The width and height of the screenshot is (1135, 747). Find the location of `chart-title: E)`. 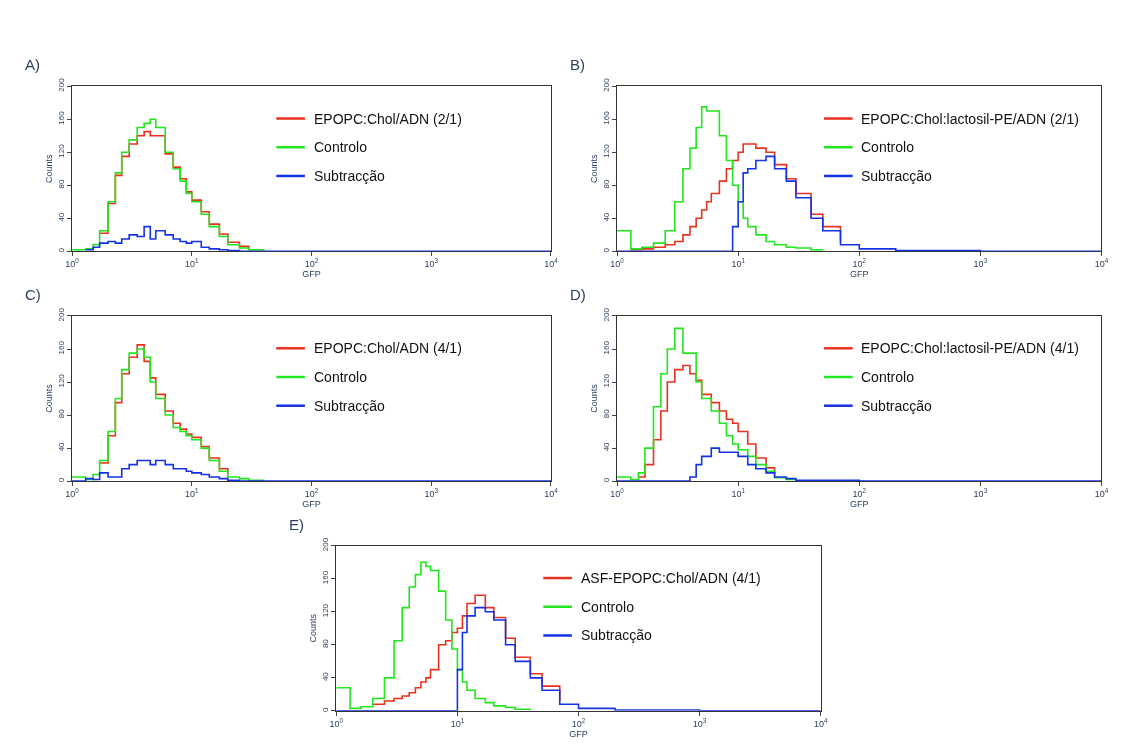

chart-title: E) is located at coordinates (296, 524).